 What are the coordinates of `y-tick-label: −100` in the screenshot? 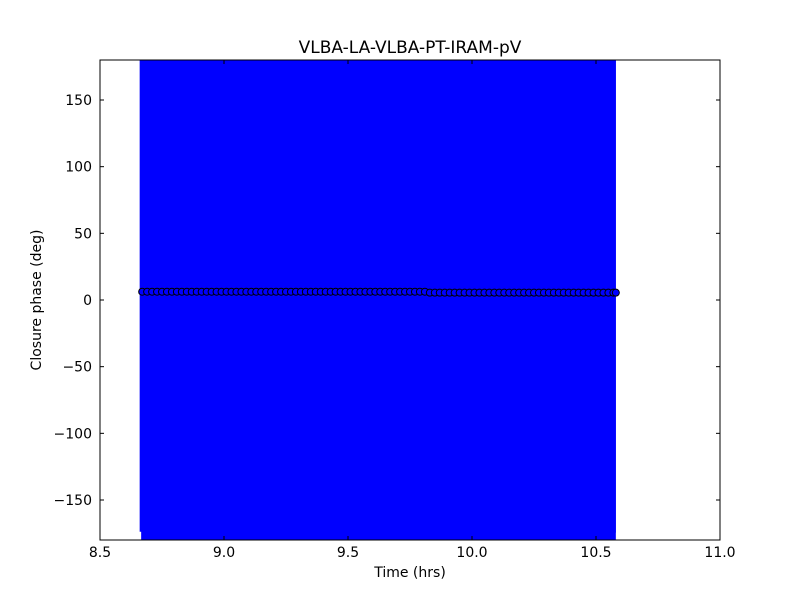 It's located at (73, 434).